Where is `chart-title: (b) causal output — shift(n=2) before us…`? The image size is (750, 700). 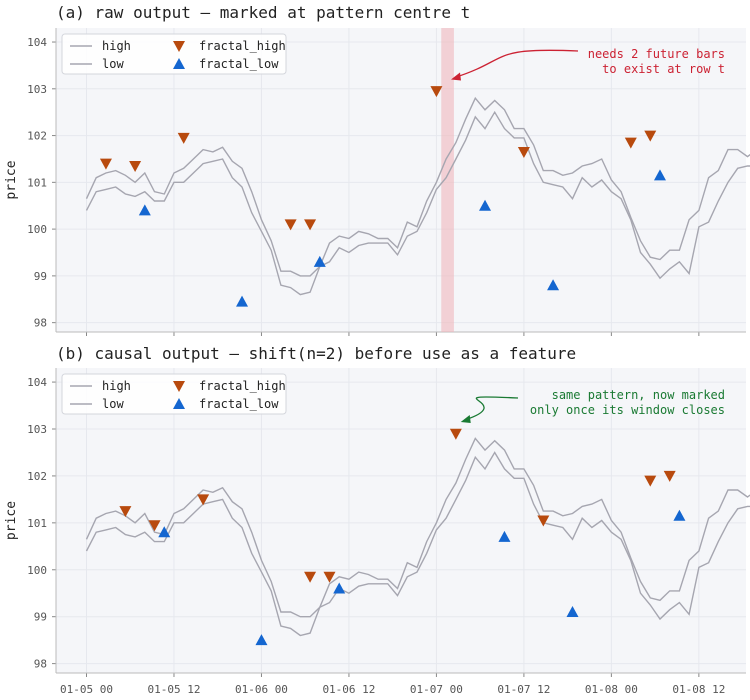 chart-title: (b) causal output — shift(n=2) before us… is located at coordinates (316, 353).